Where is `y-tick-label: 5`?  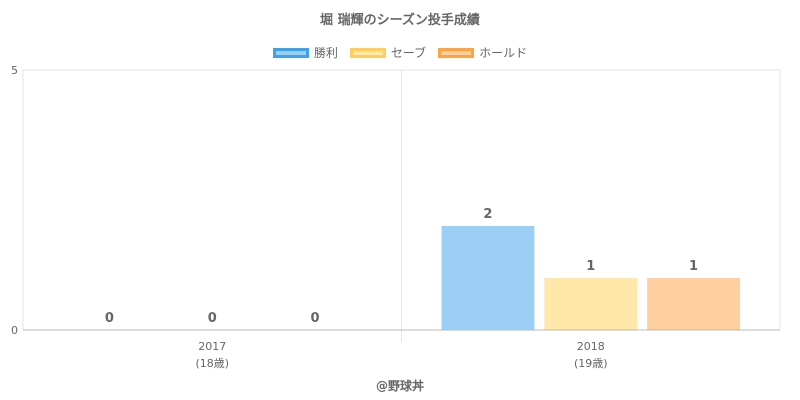
y-tick-label: 5 is located at coordinates (14, 70).